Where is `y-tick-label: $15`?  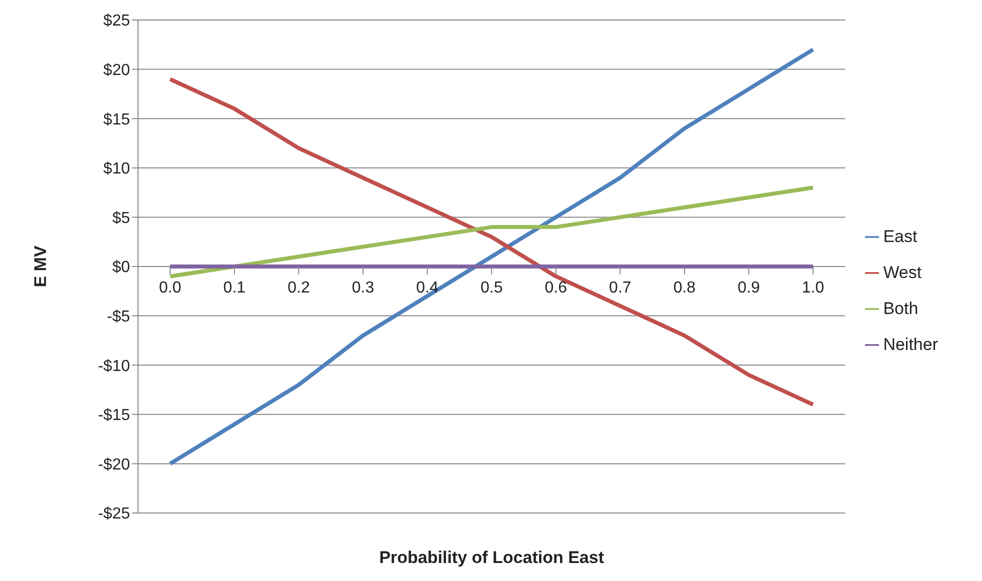
y-tick-label: $15 is located at coordinates (116, 119).